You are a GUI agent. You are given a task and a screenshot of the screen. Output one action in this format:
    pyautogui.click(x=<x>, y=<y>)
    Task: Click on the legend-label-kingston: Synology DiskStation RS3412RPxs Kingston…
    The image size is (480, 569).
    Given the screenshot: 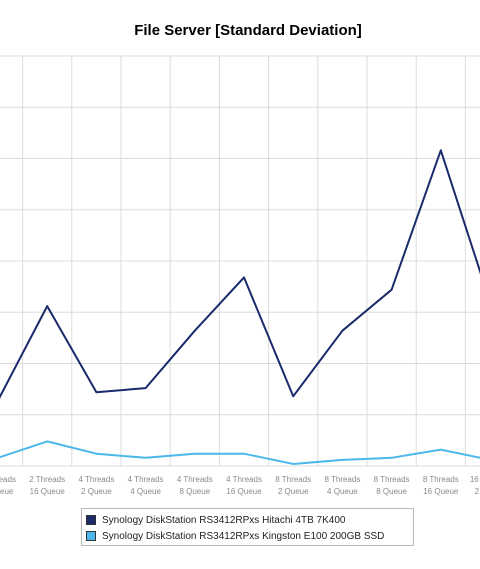 What is the action you would take?
    pyautogui.click(x=243, y=536)
    